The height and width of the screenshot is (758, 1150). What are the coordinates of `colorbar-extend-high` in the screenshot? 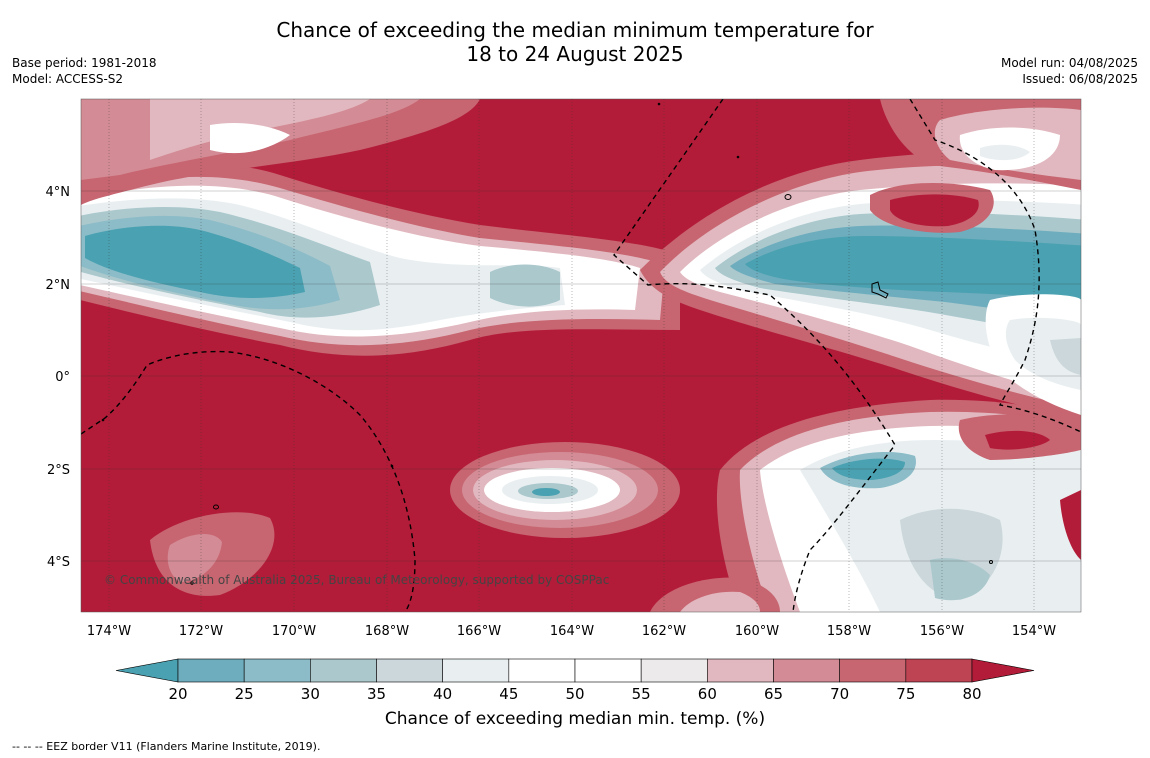 It's located at (1003, 670).